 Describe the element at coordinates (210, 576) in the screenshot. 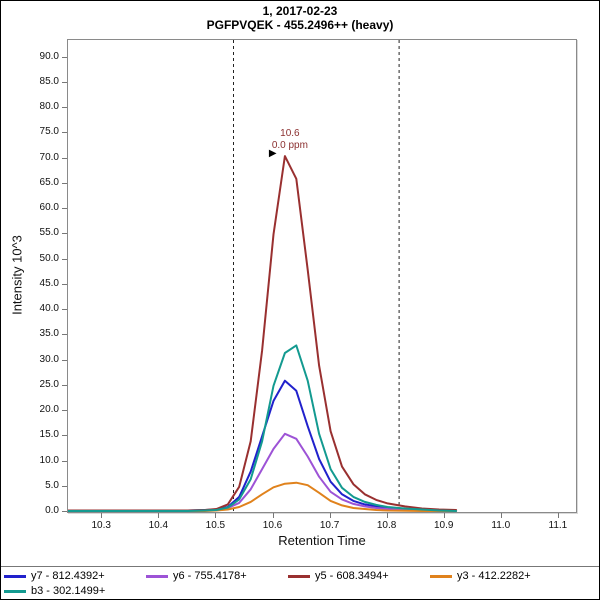

I see `legend-label-y6: y6 - 755.4178+` at that location.